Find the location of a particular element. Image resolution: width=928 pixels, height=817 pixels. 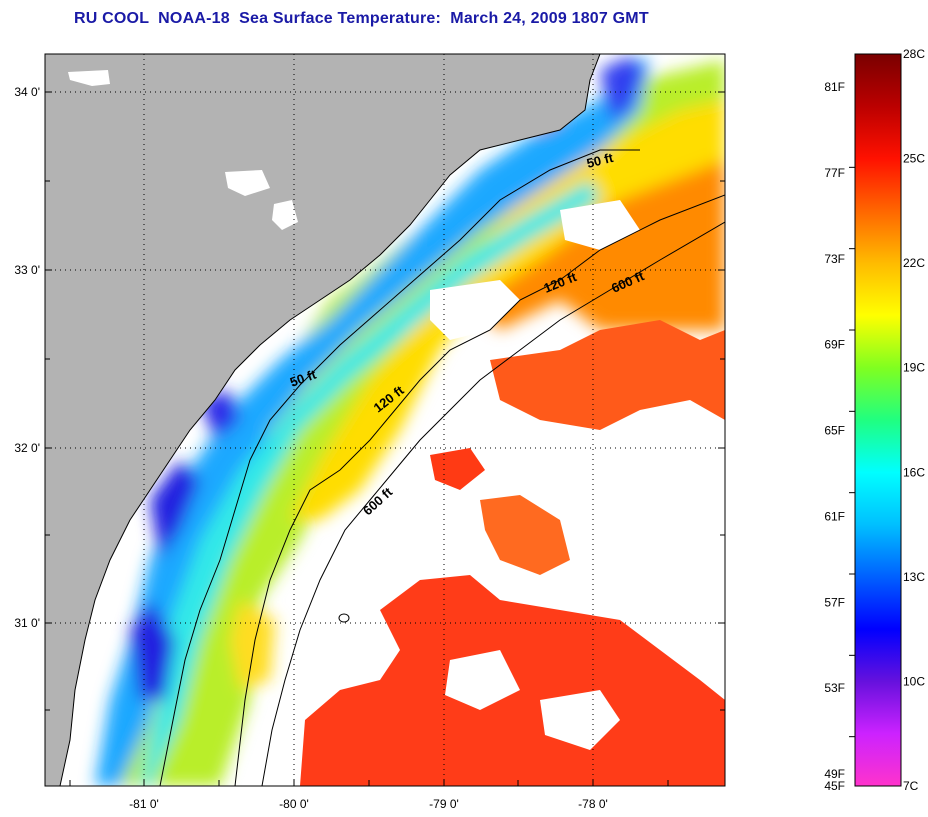

colorbar-celsius-label: 13C is located at coordinates (914, 577).